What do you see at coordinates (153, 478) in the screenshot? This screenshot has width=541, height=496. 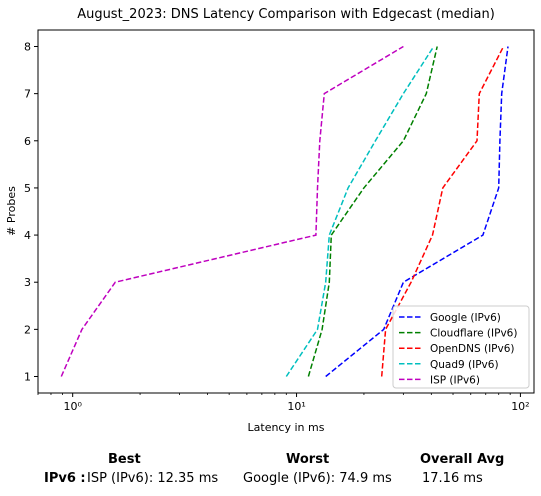 I see `summary-best-value: ISP (IPv6): 12.35 ms` at bounding box center [153, 478].